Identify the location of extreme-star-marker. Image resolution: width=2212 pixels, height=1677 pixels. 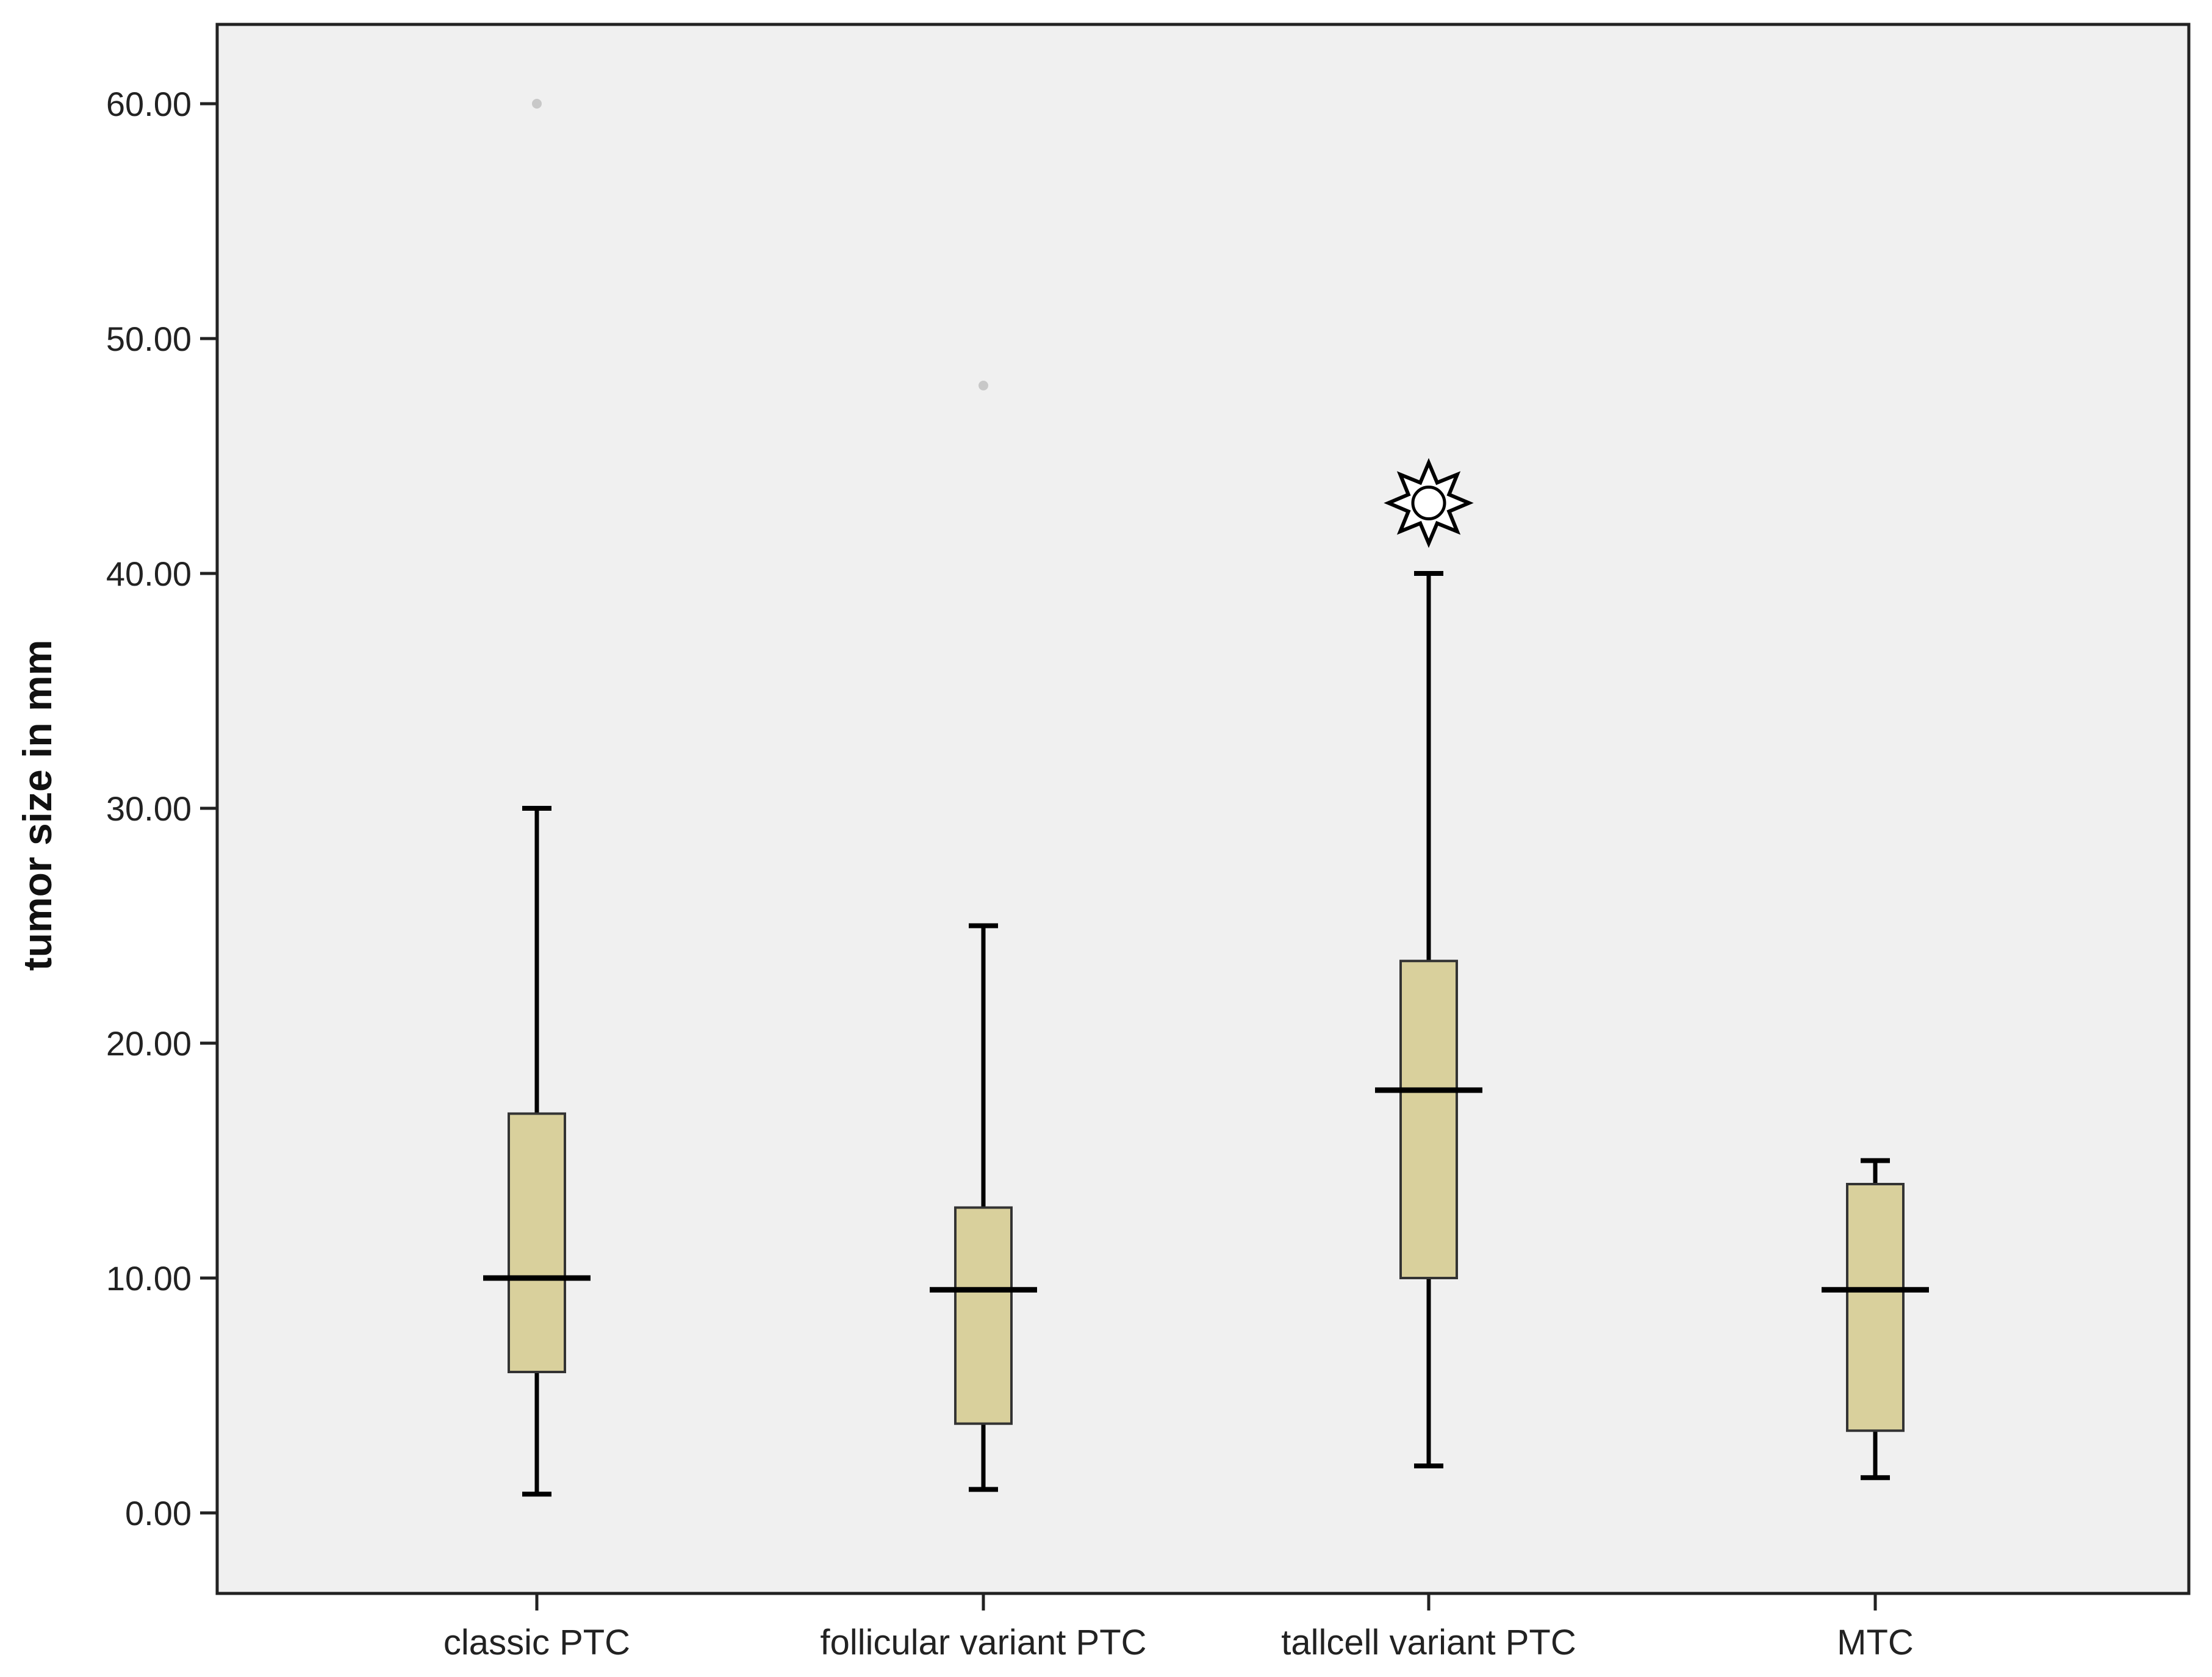
(1429, 503).